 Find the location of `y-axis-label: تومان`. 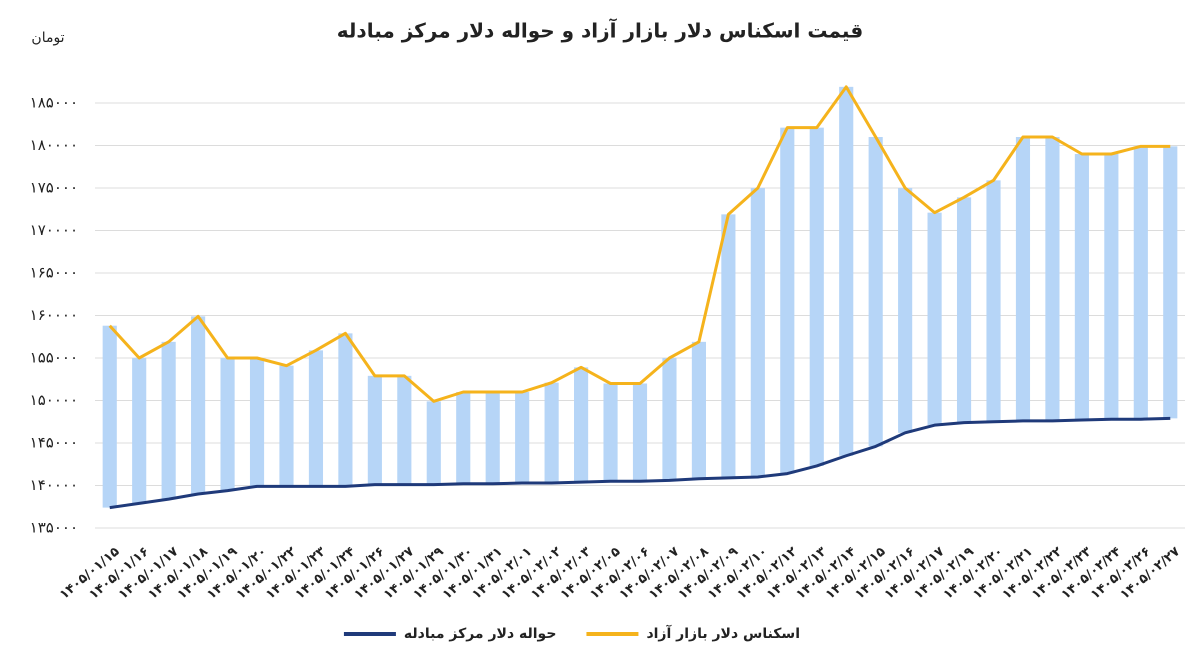

y-axis-label: تومان is located at coordinates (47, 38).